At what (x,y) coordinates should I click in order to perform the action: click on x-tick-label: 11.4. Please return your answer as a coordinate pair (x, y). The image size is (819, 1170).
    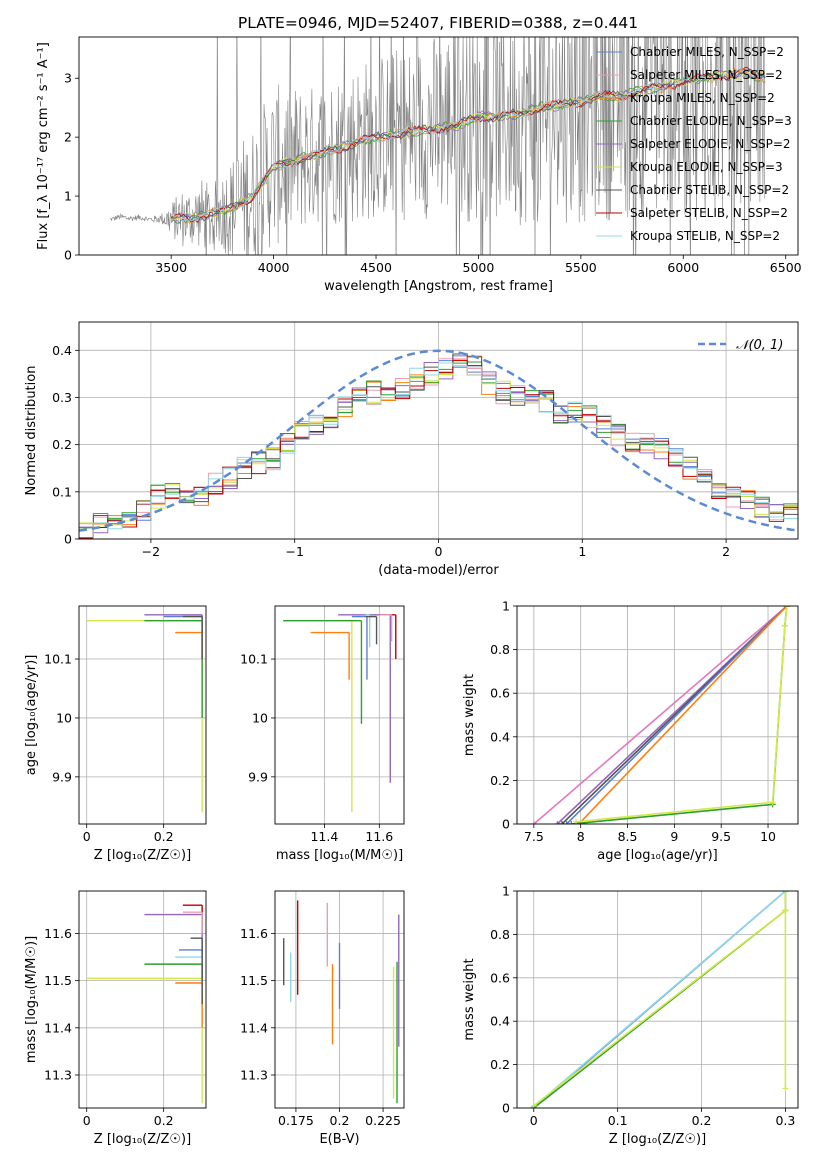
    Looking at the image, I should click on (324, 836).